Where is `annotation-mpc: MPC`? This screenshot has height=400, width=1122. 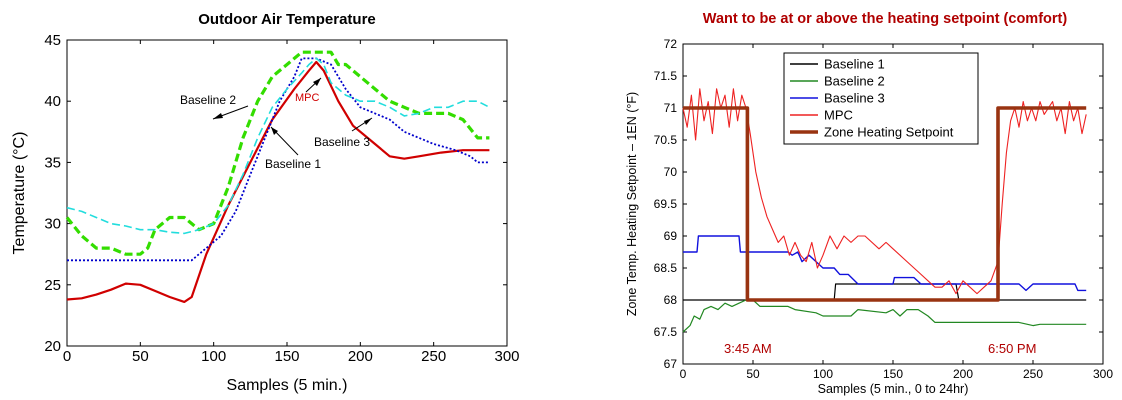 annotation-mpc: MPC is located at coordinates (307, 98).